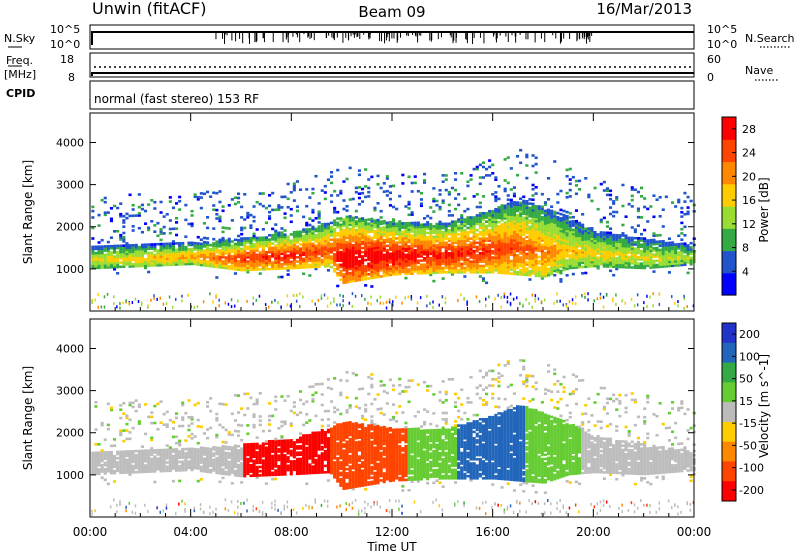 Image resolution: width=800 pixels, height=554 pixels. I want to click on power-colorbar-label: Power [dB], so click(764, 209).